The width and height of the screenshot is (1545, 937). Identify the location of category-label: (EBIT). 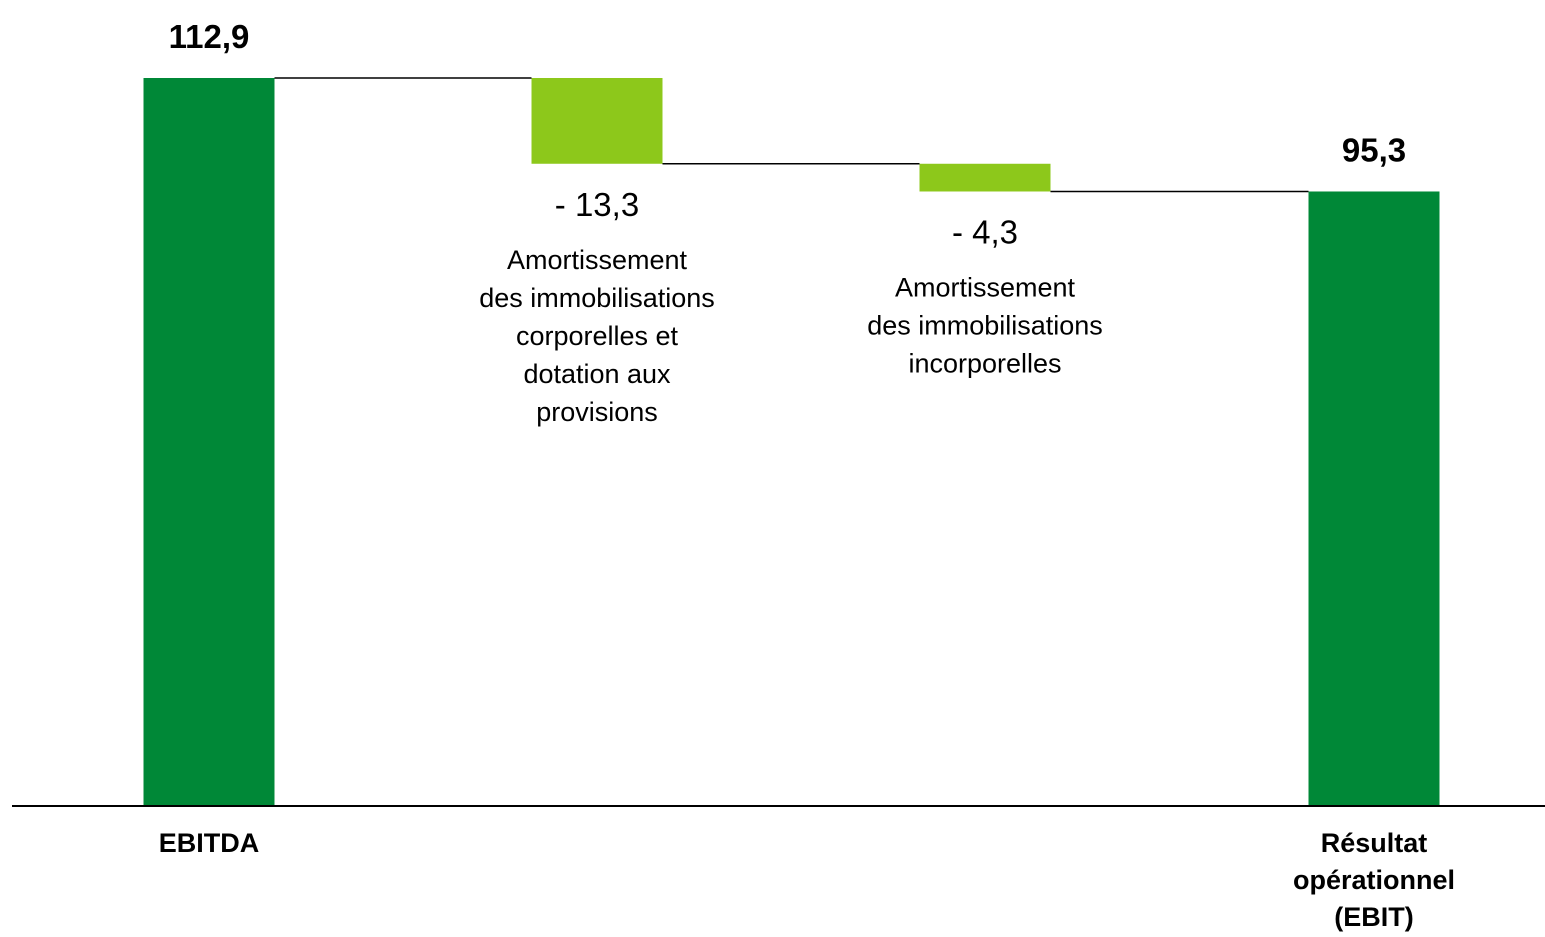
(1373, 917).